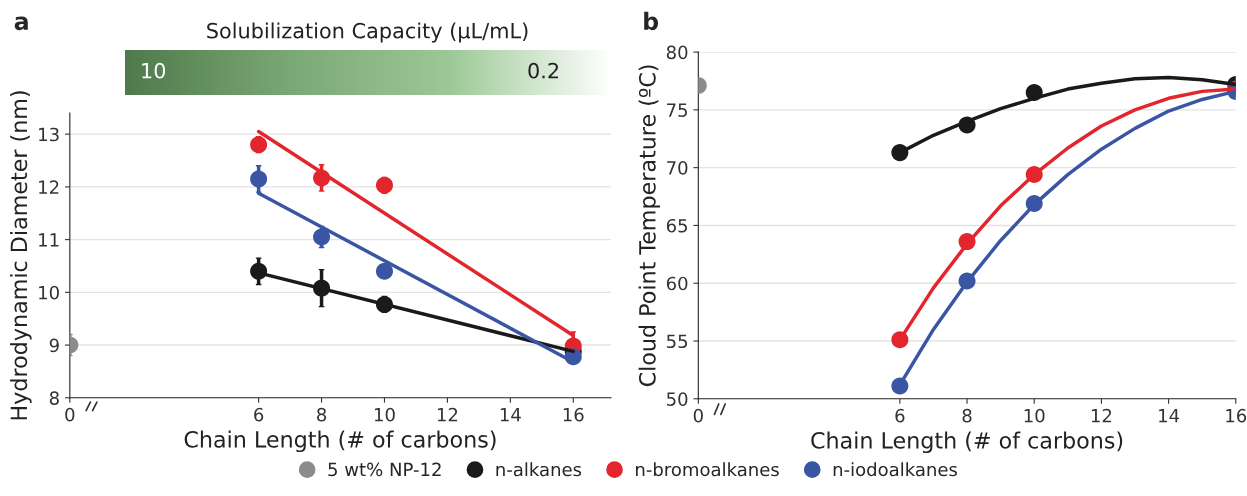 The width and height of the screenshot is (1247, 496). Describe the element at coordinates (49, 292) in the screenshot. I see `y-tick-label: 10` at that location.